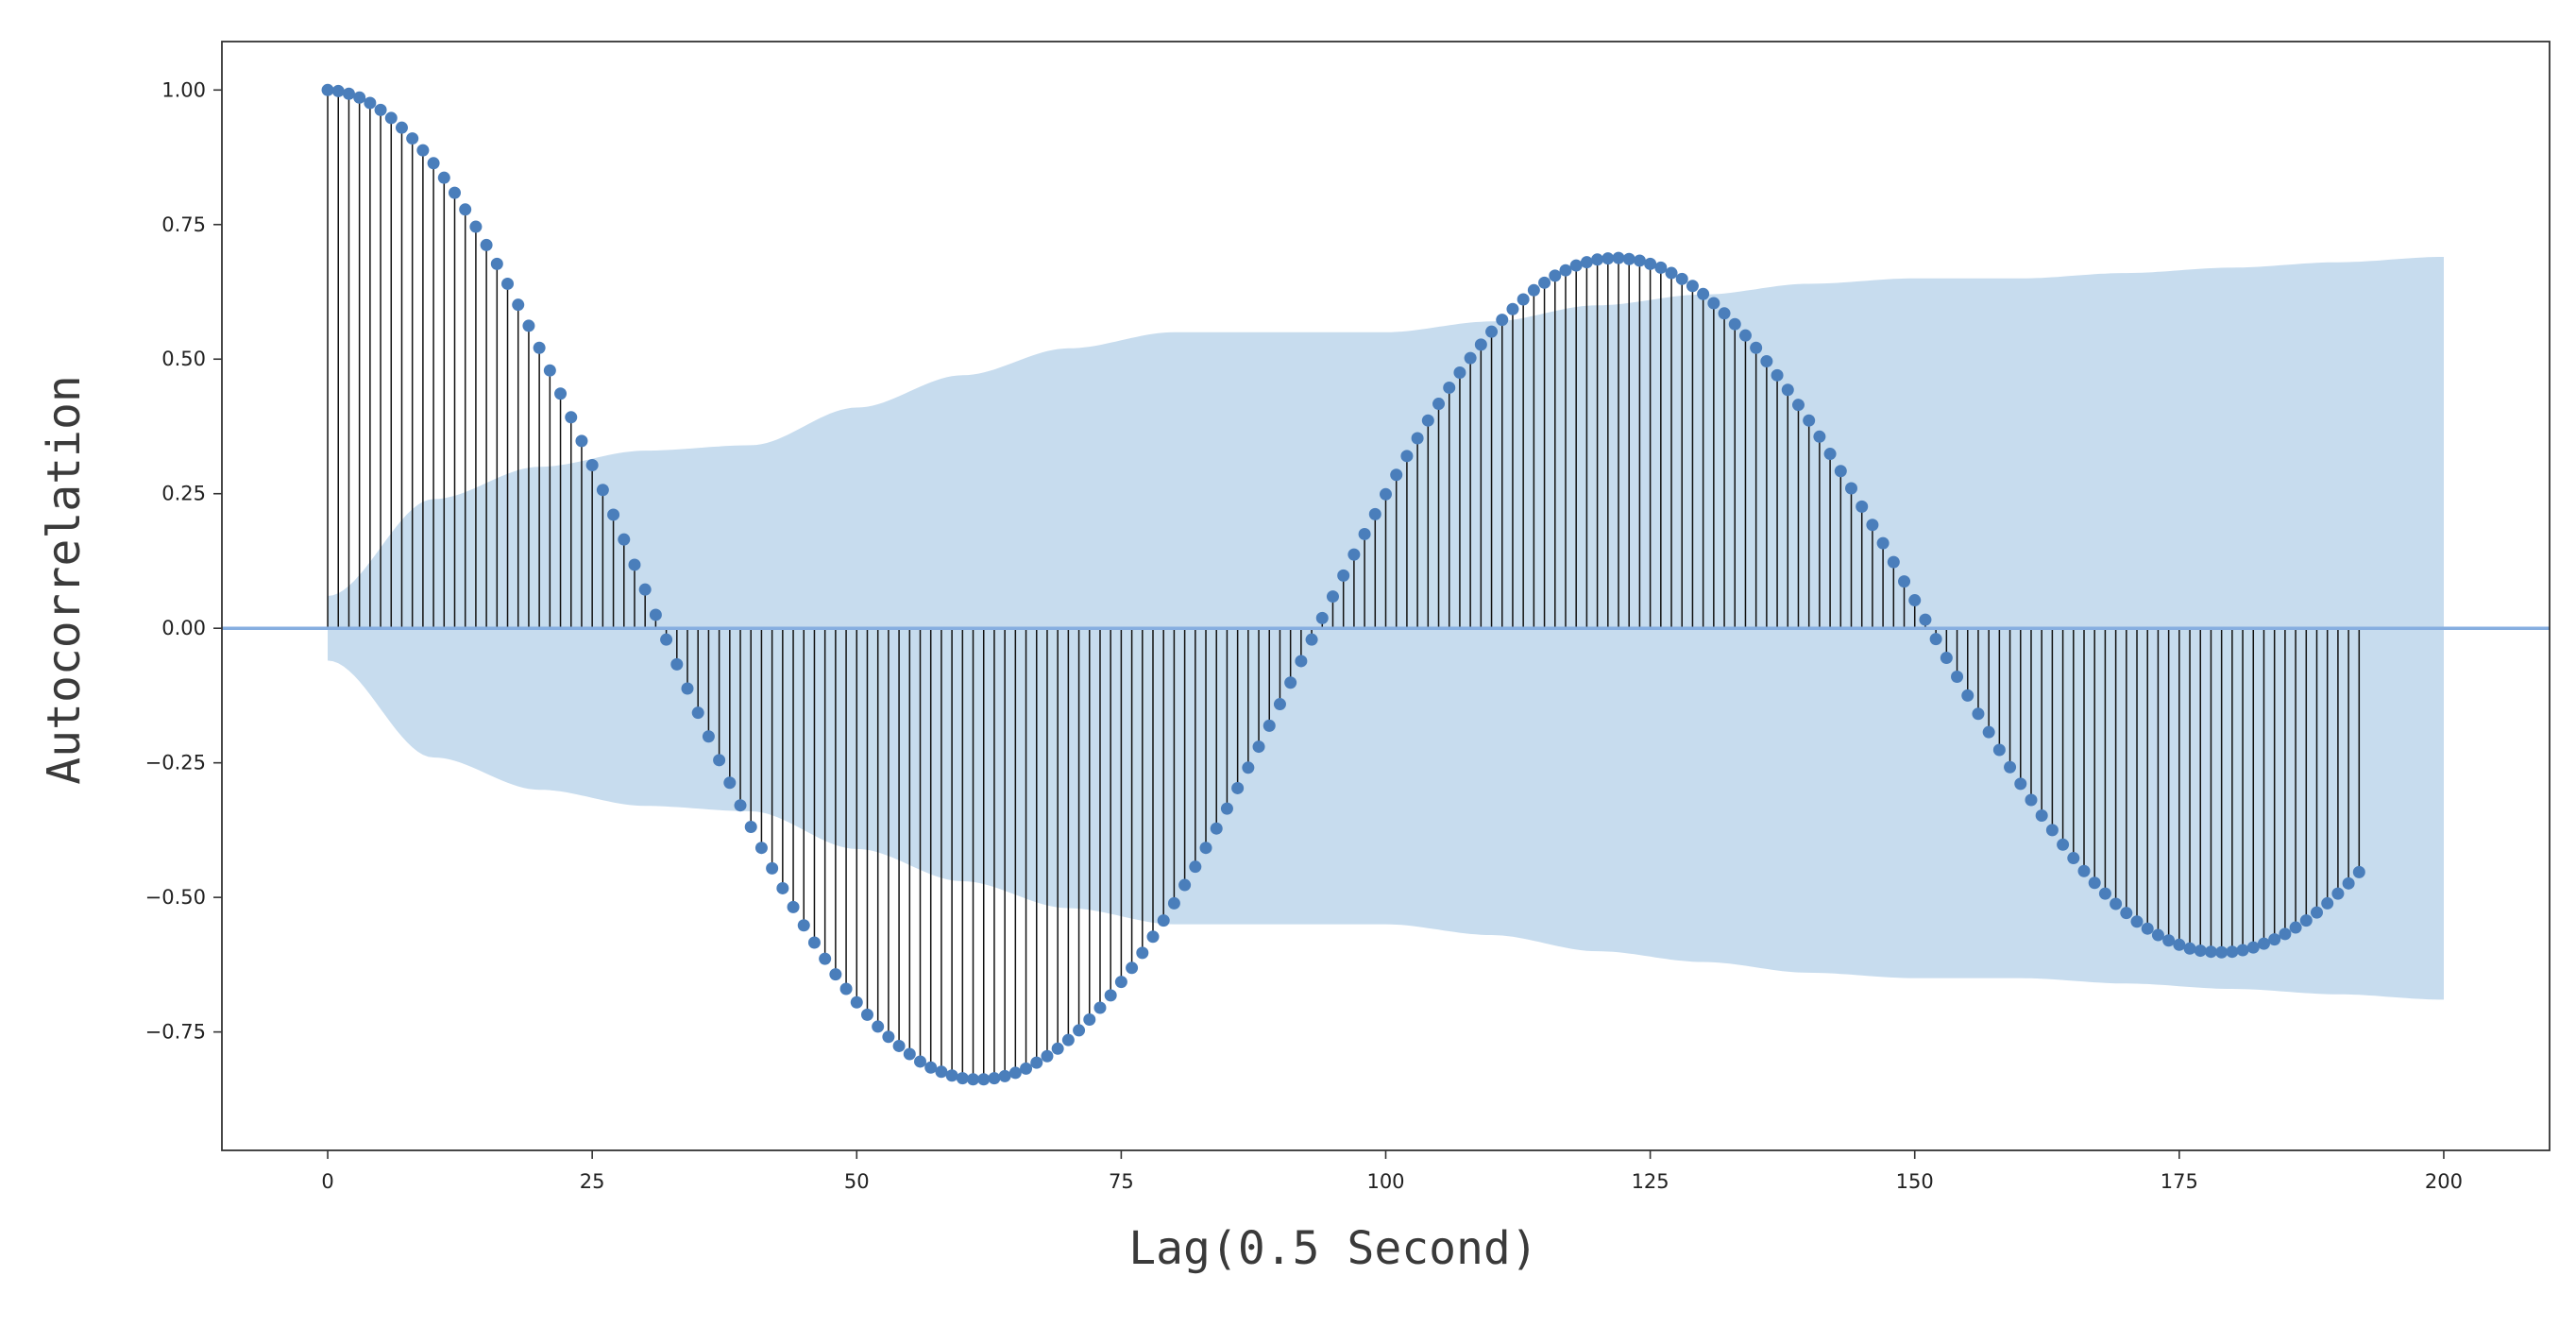 The image size is (2576, 1327). Describe the element at coordinates (183, 224) in the screenshot. I see `y-tick-label: 0.75` at that location.